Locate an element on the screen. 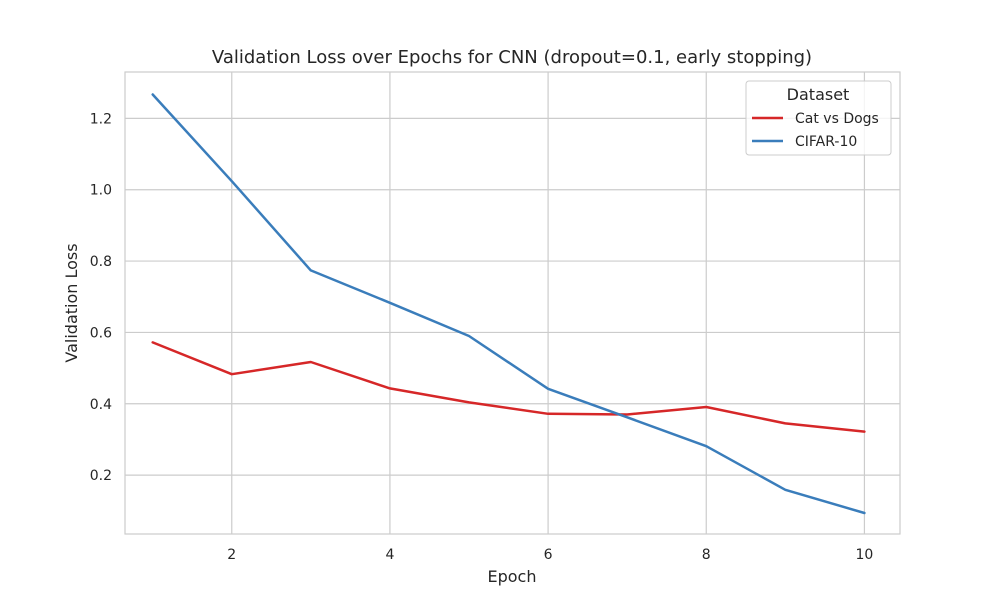  x-tick-label: 8 is located at coordinates (706, 555).